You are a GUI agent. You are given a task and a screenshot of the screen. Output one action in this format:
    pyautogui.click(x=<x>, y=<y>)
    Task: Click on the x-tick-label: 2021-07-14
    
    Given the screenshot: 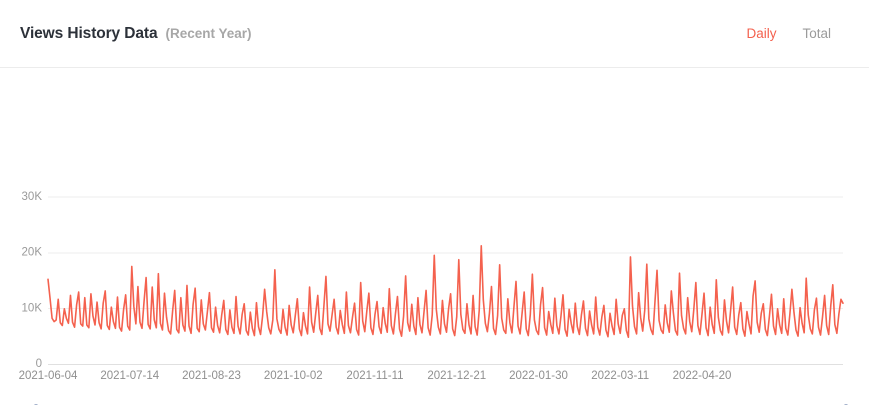 What is the action you would take?
    pyautogui.click(x=129, y=376)
    